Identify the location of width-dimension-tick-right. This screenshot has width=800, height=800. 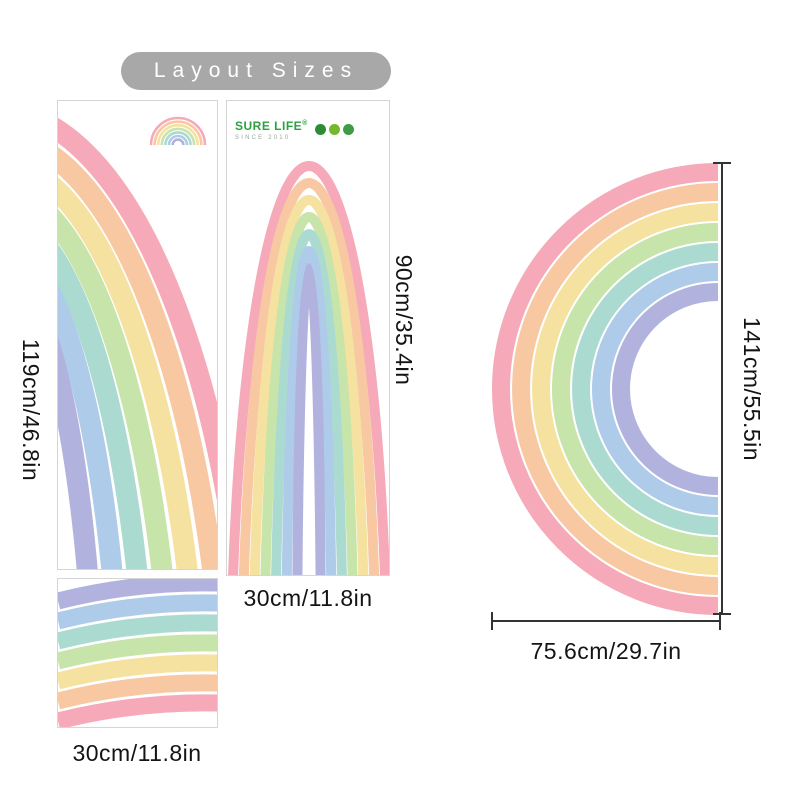
(720, 621).